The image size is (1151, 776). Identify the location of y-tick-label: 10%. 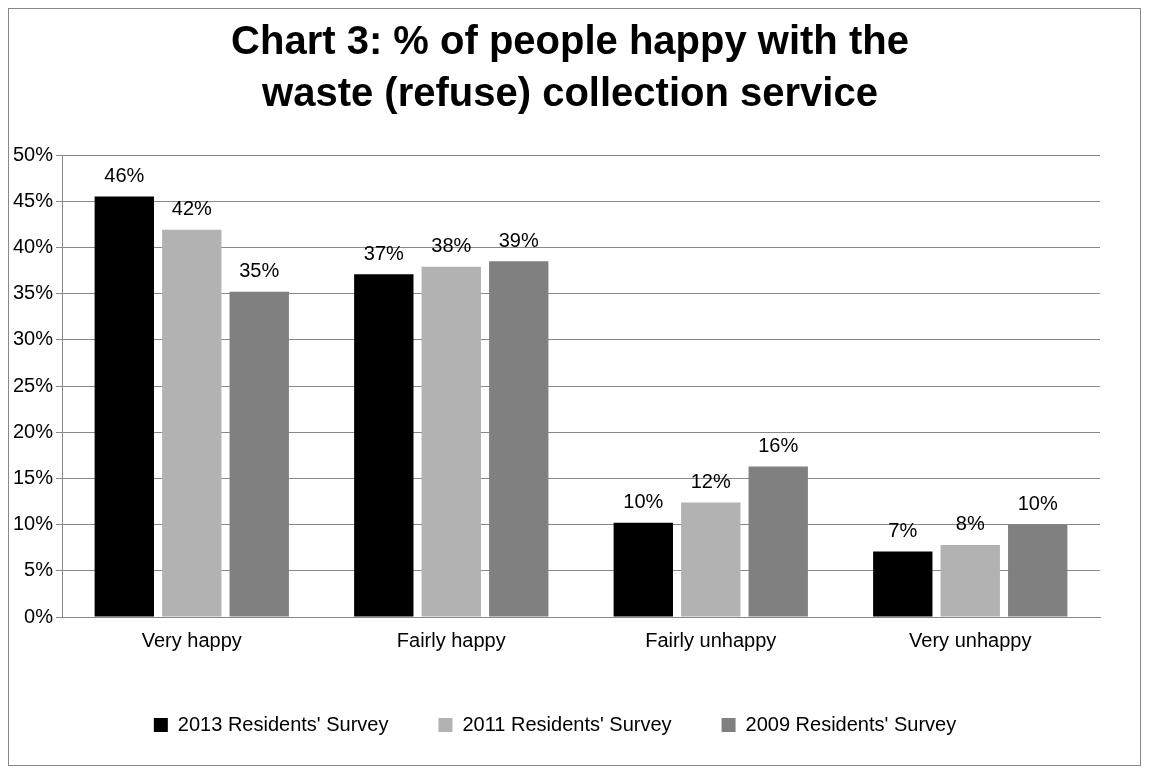
(33, 523).